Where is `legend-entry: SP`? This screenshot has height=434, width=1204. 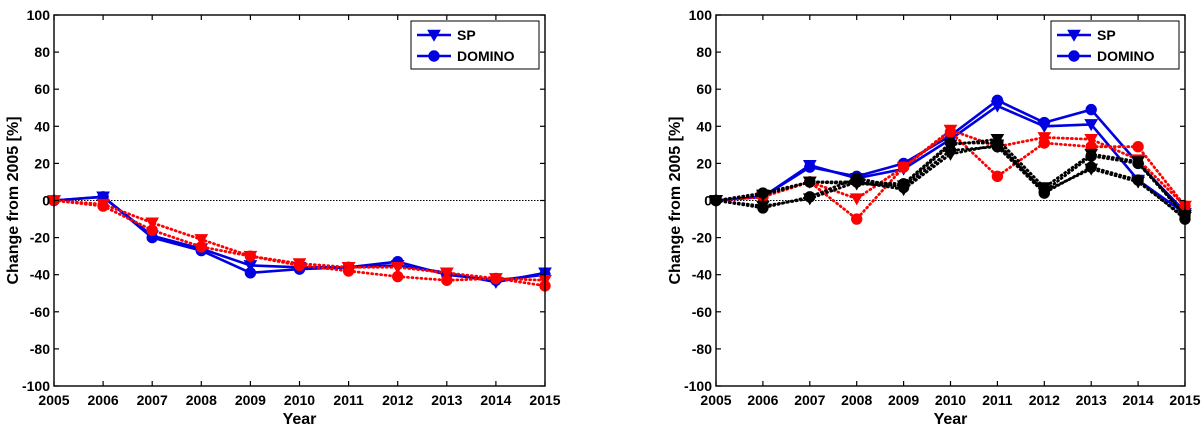
legend-entry: SP is located at coordinates (466, 35).